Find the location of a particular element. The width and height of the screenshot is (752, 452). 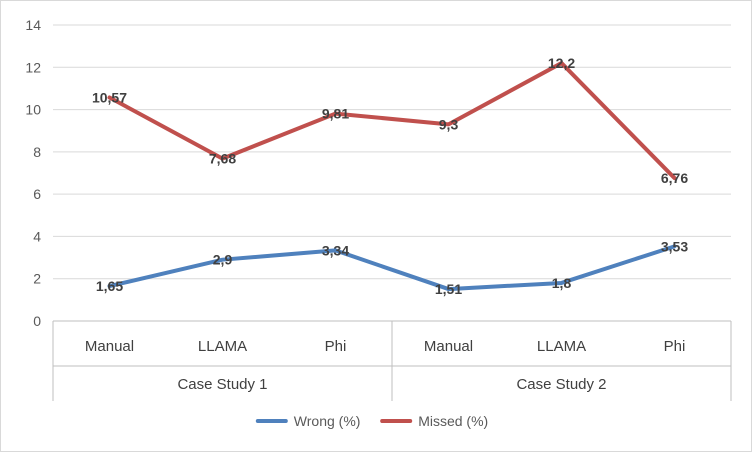

y-tick-label: 10 is located at coordinates (33, 110).